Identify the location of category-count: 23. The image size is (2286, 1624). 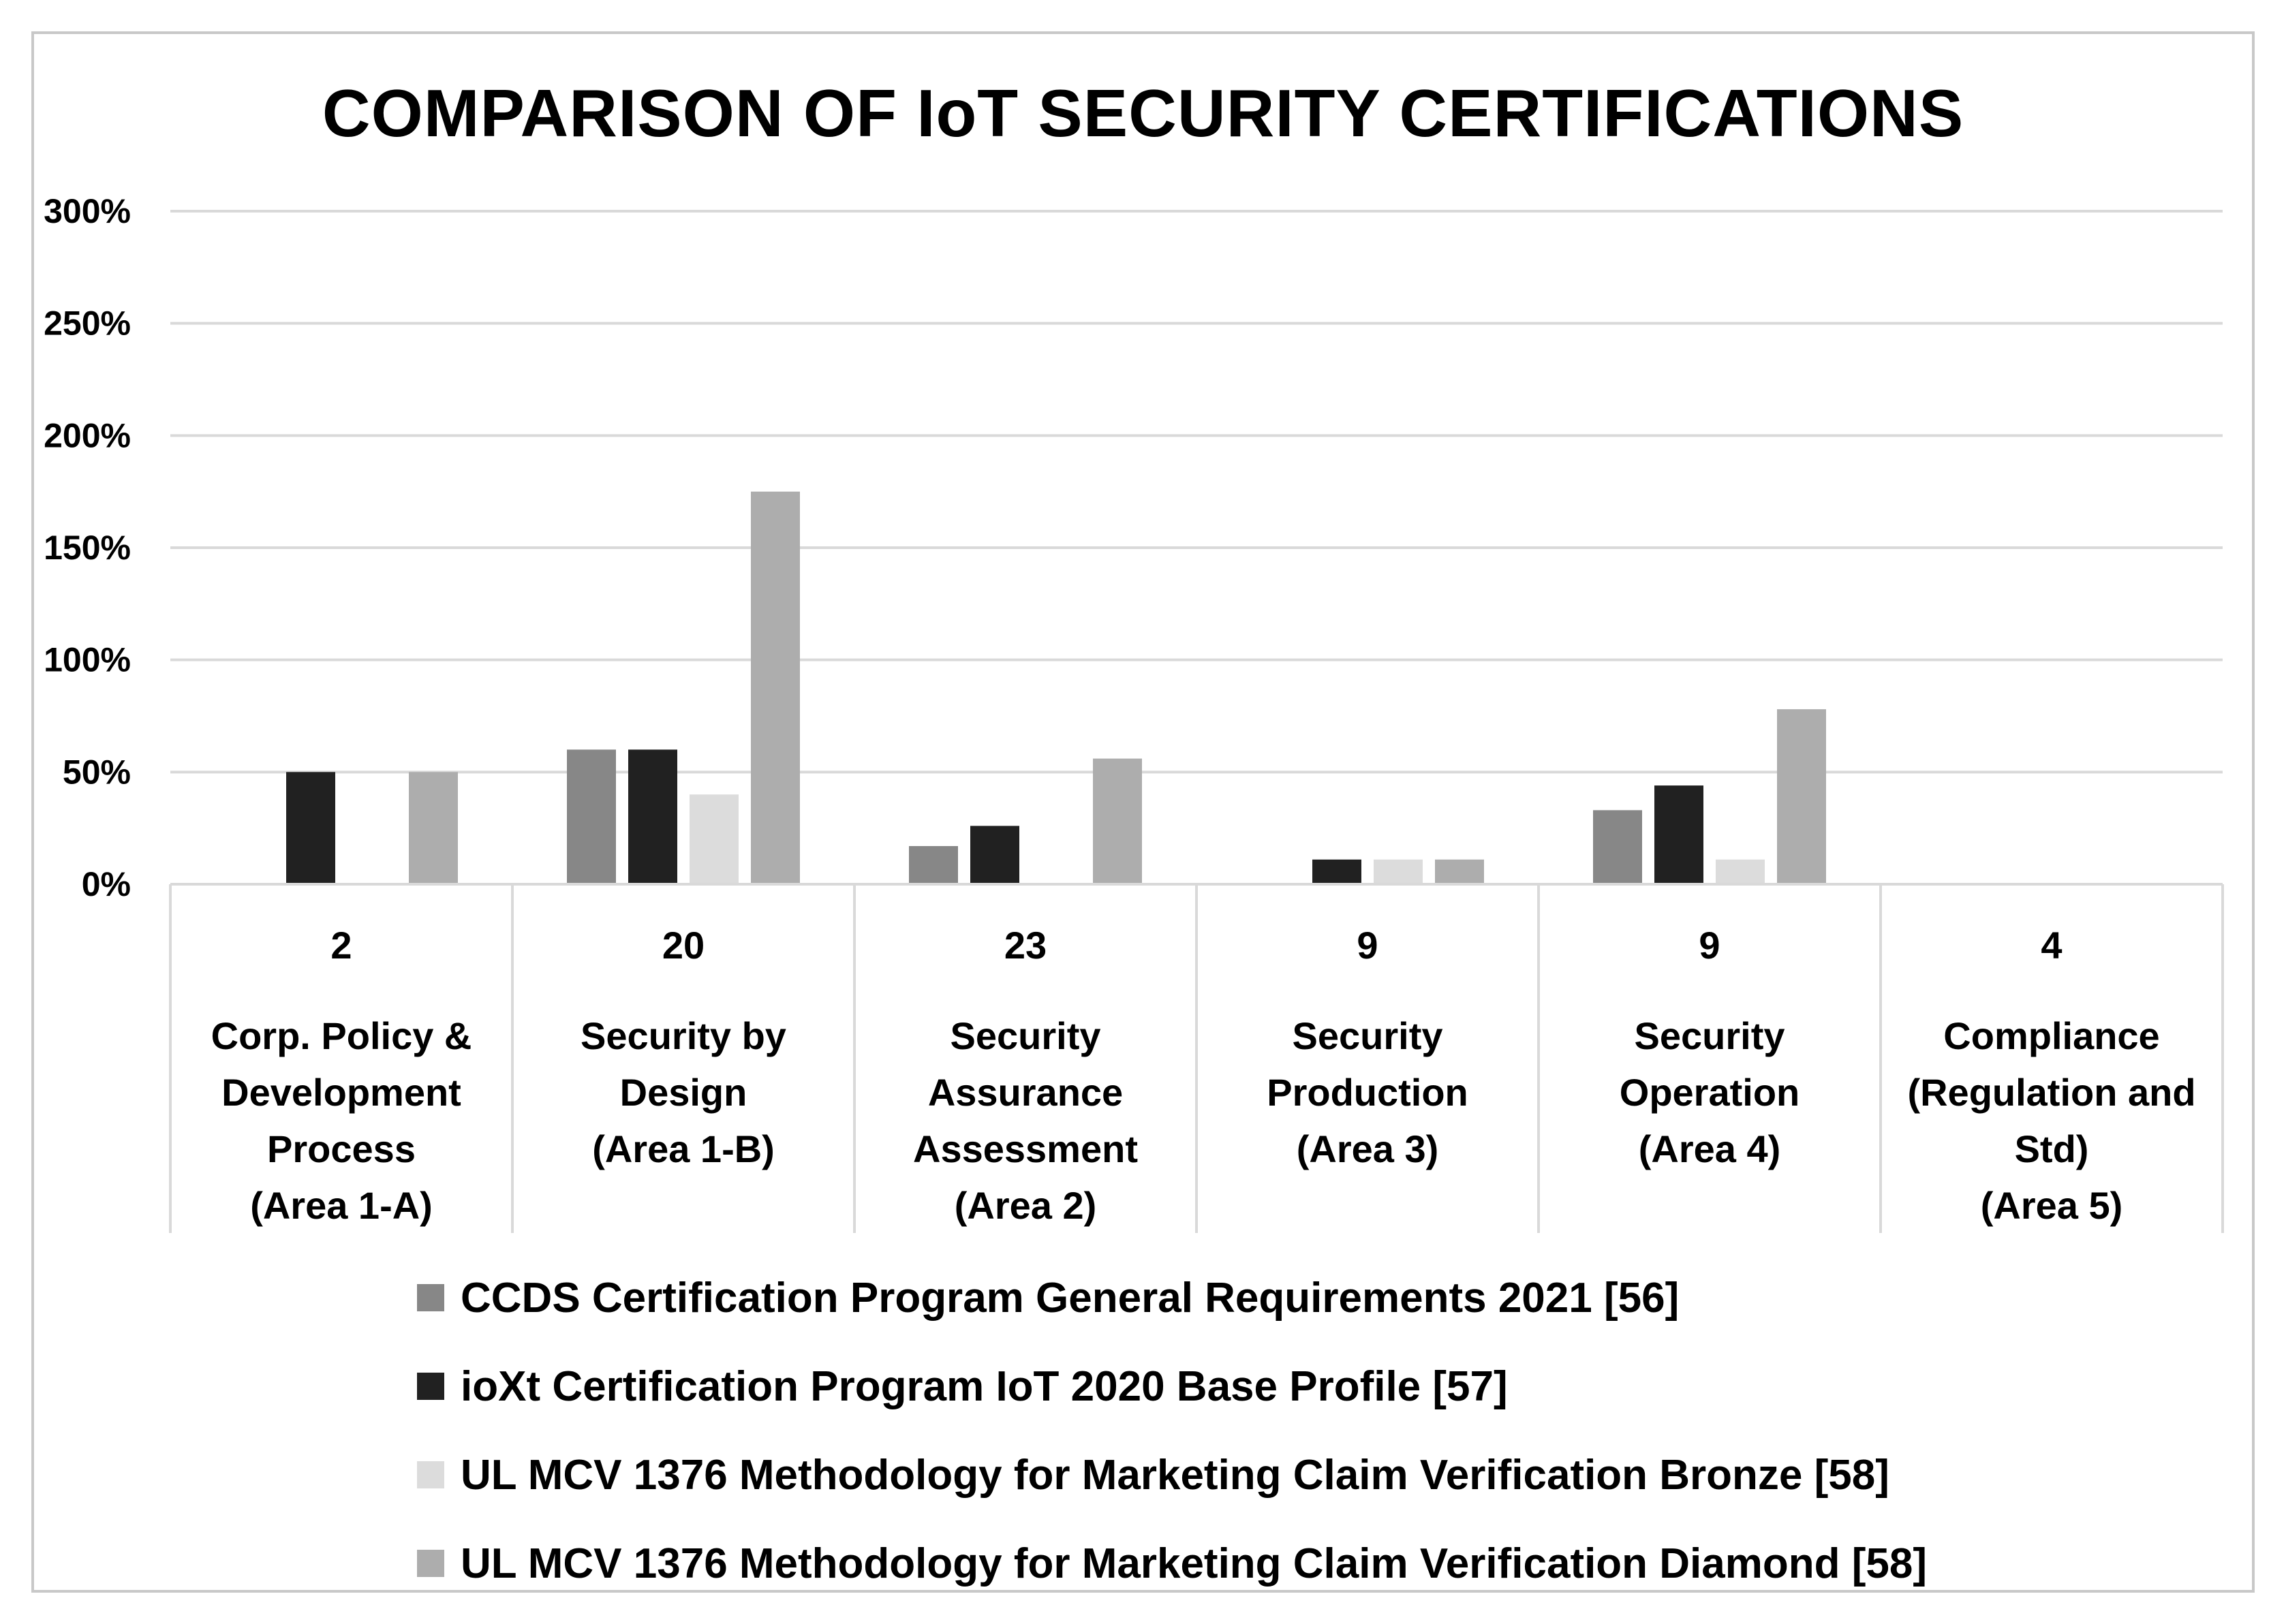
(1025, 945).